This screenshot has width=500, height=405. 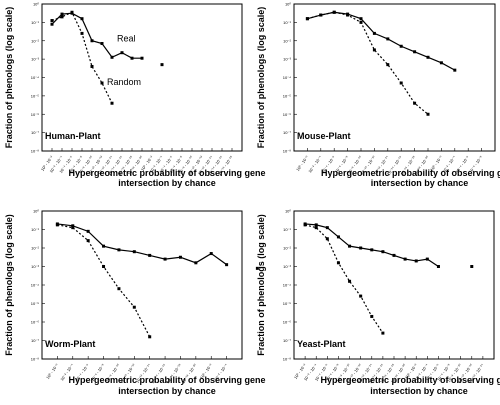 I want to click on panel-label: Human-Plant, so click(x=73, y=136).